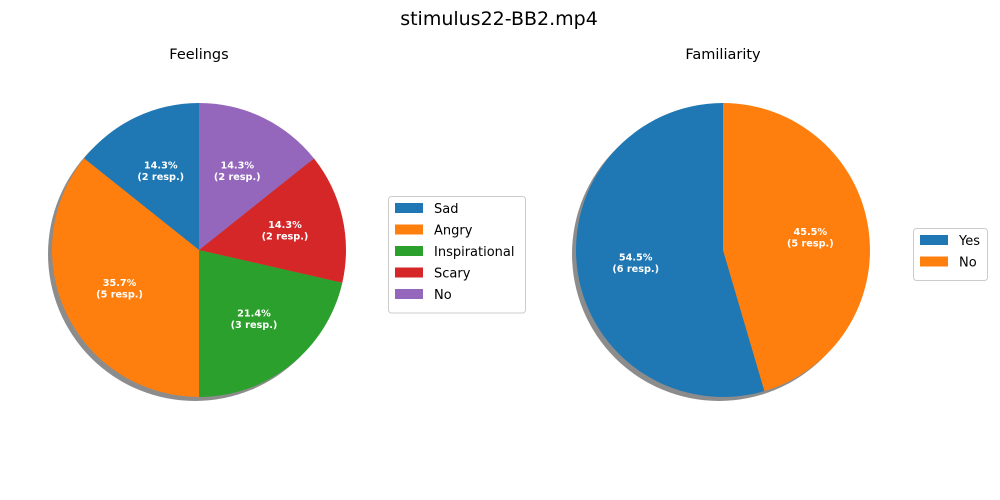  Describe the element at coordinates (969, 241) in the screenshot. I see `familiarity-legend-label-yes: Yes` at that location.